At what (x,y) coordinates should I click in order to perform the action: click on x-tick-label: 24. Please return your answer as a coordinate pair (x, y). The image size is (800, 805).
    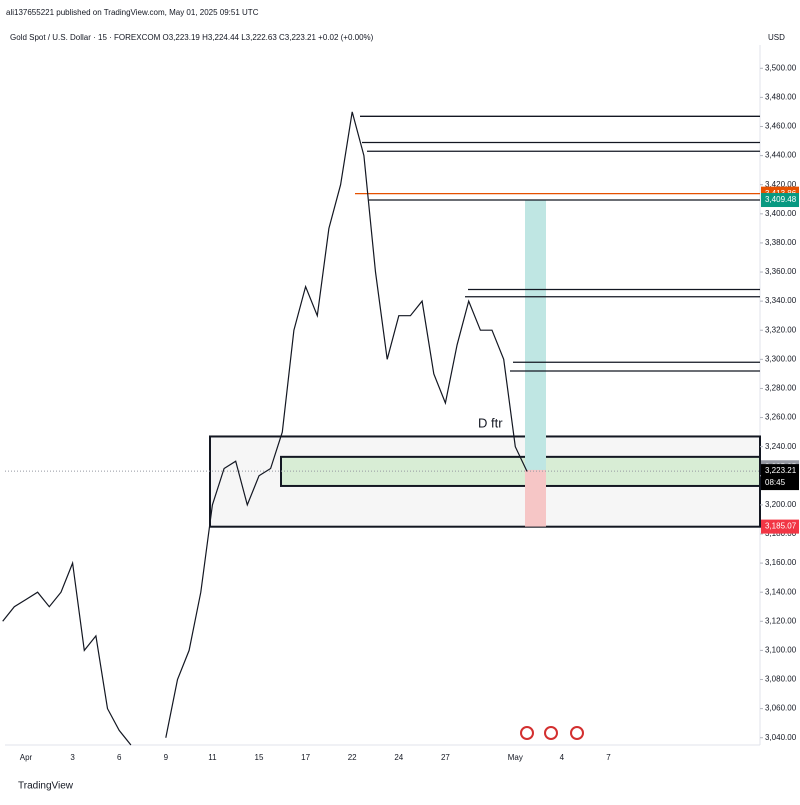
    Looking at the image, I should click on (398, 757).